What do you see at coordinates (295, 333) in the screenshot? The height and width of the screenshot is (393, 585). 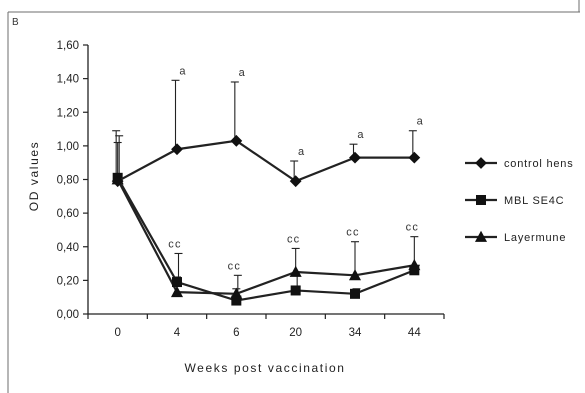 I see `x-tick-label: 20` at bounding box center [295, 333].